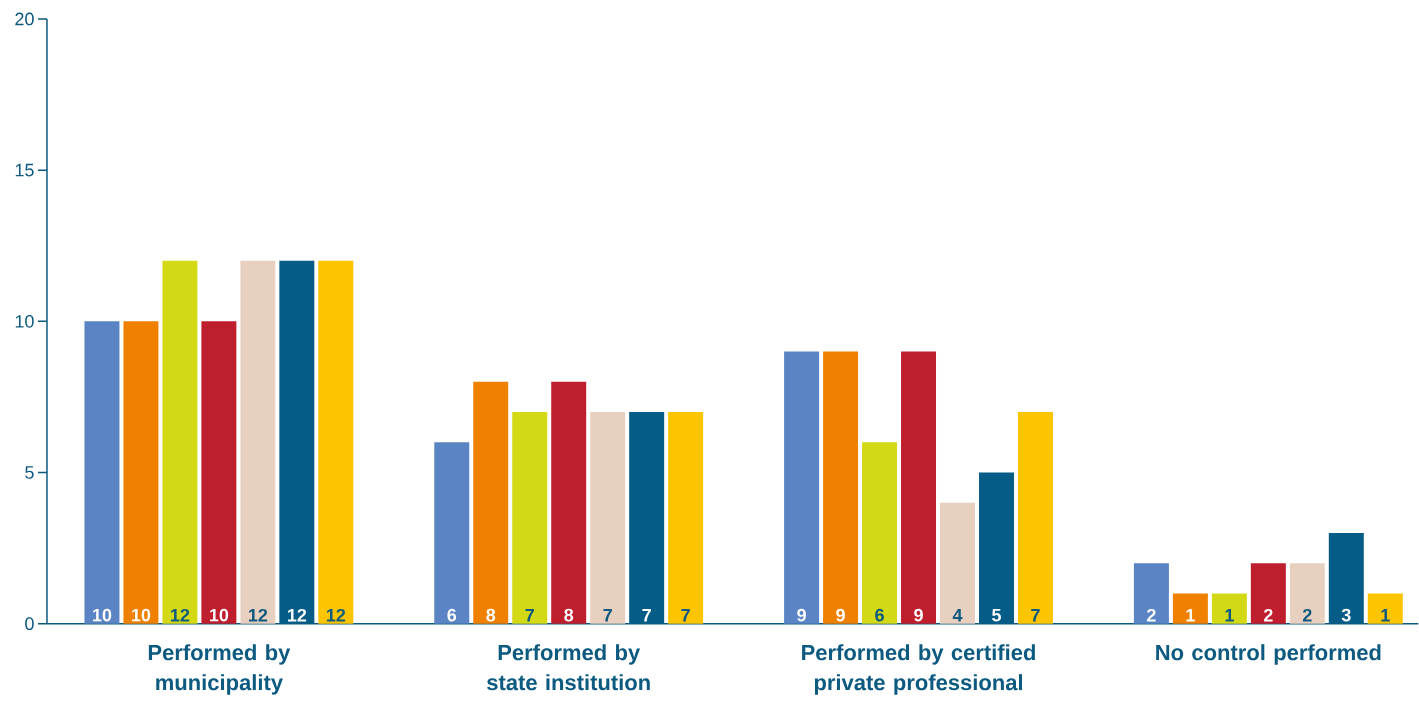  What do you see at coordinates (918, 669) in the screenshot?
I see `x-tick-label: Performed by certified private professional` at bounding box center [918, 669].